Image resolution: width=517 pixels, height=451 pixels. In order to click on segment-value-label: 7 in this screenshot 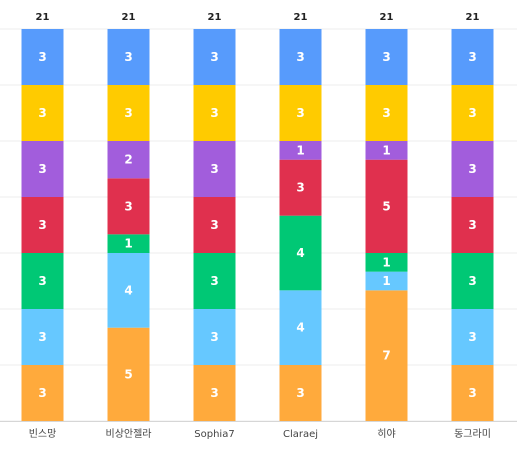, I will do `click(386, 356)`.